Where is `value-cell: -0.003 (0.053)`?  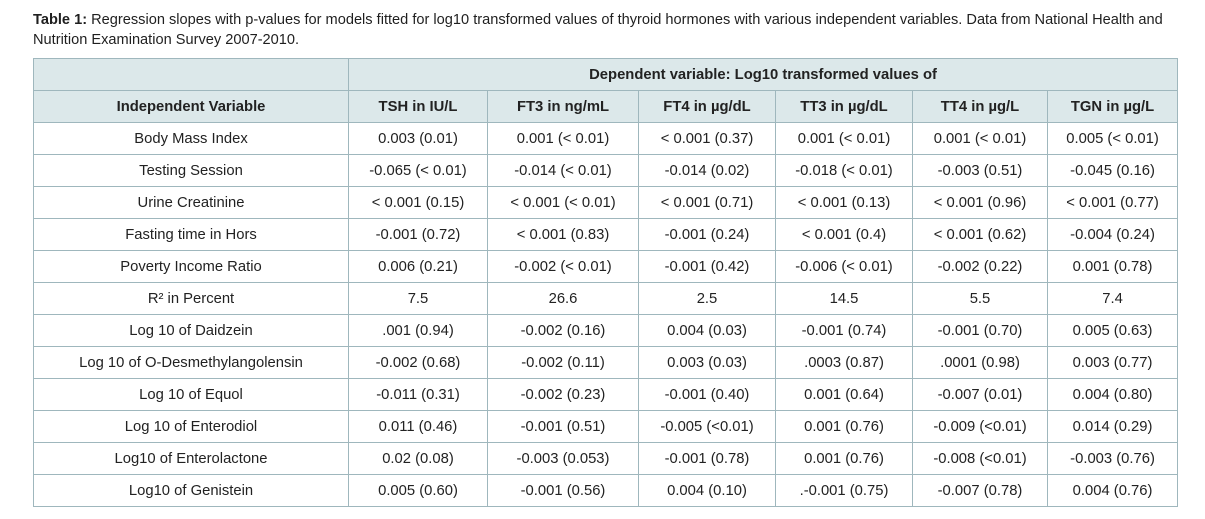
value-cell: -0.003 (0.053) is located at coordinates (563, 458).